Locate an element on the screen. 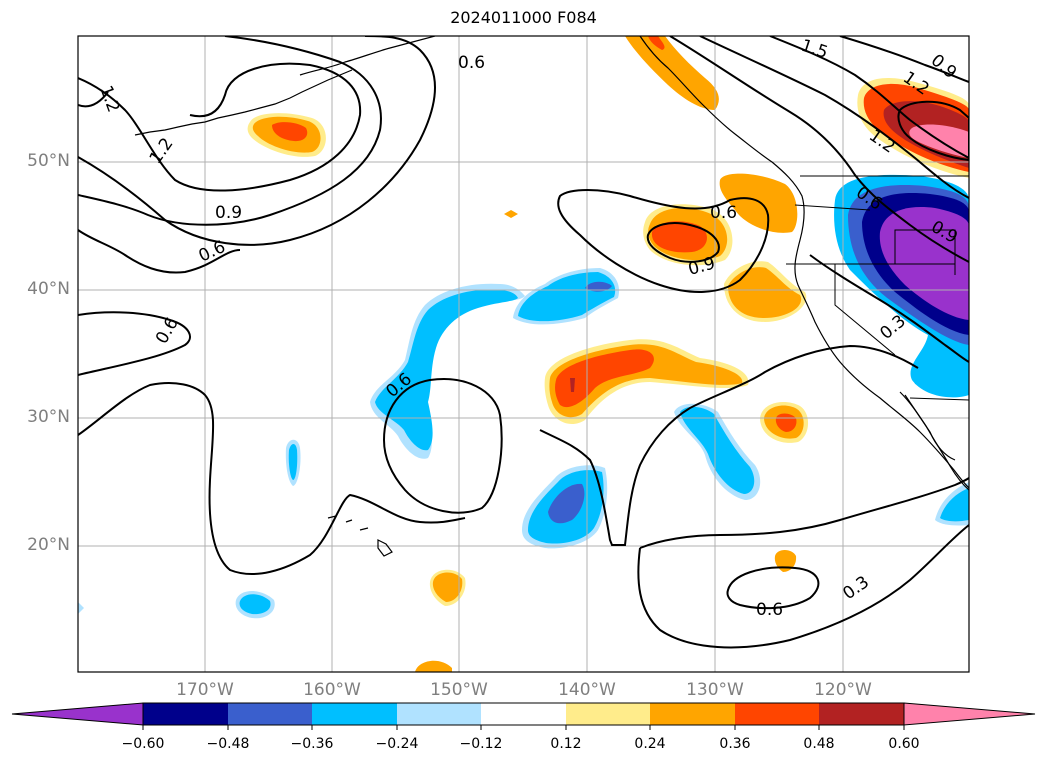 The height and width of the screenshot is (765, 1047). lon-label-140w: 140°W is located at coordinates (587, 690).